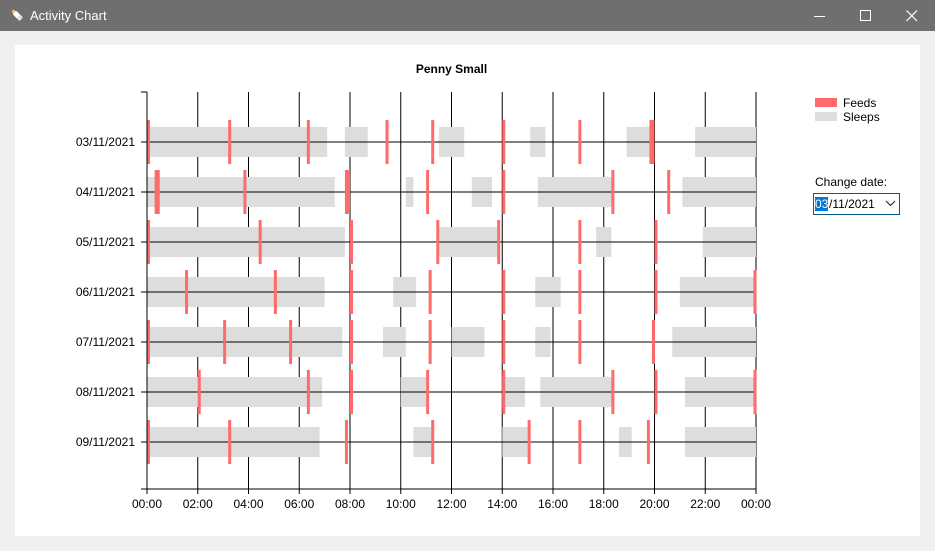 Image resolution: width=935 pixels, height=551 pixels. What do you see at coordinates (68, 15) in the screenshot?
I see `window-title: Activity Chart` at bounding box center [68, 15].